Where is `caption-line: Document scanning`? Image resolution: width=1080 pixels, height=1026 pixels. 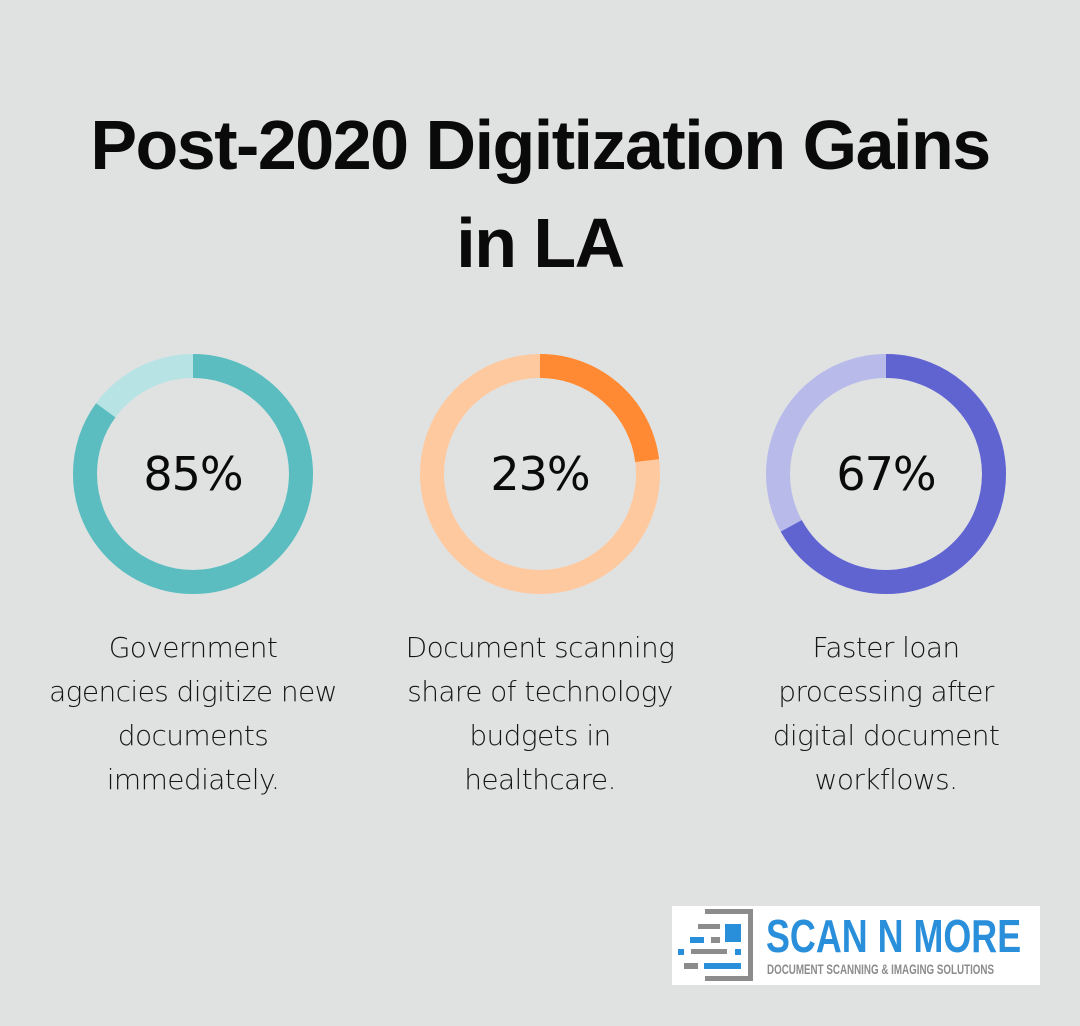 caption-line: Document scanning is located at coordinates (540, 647).